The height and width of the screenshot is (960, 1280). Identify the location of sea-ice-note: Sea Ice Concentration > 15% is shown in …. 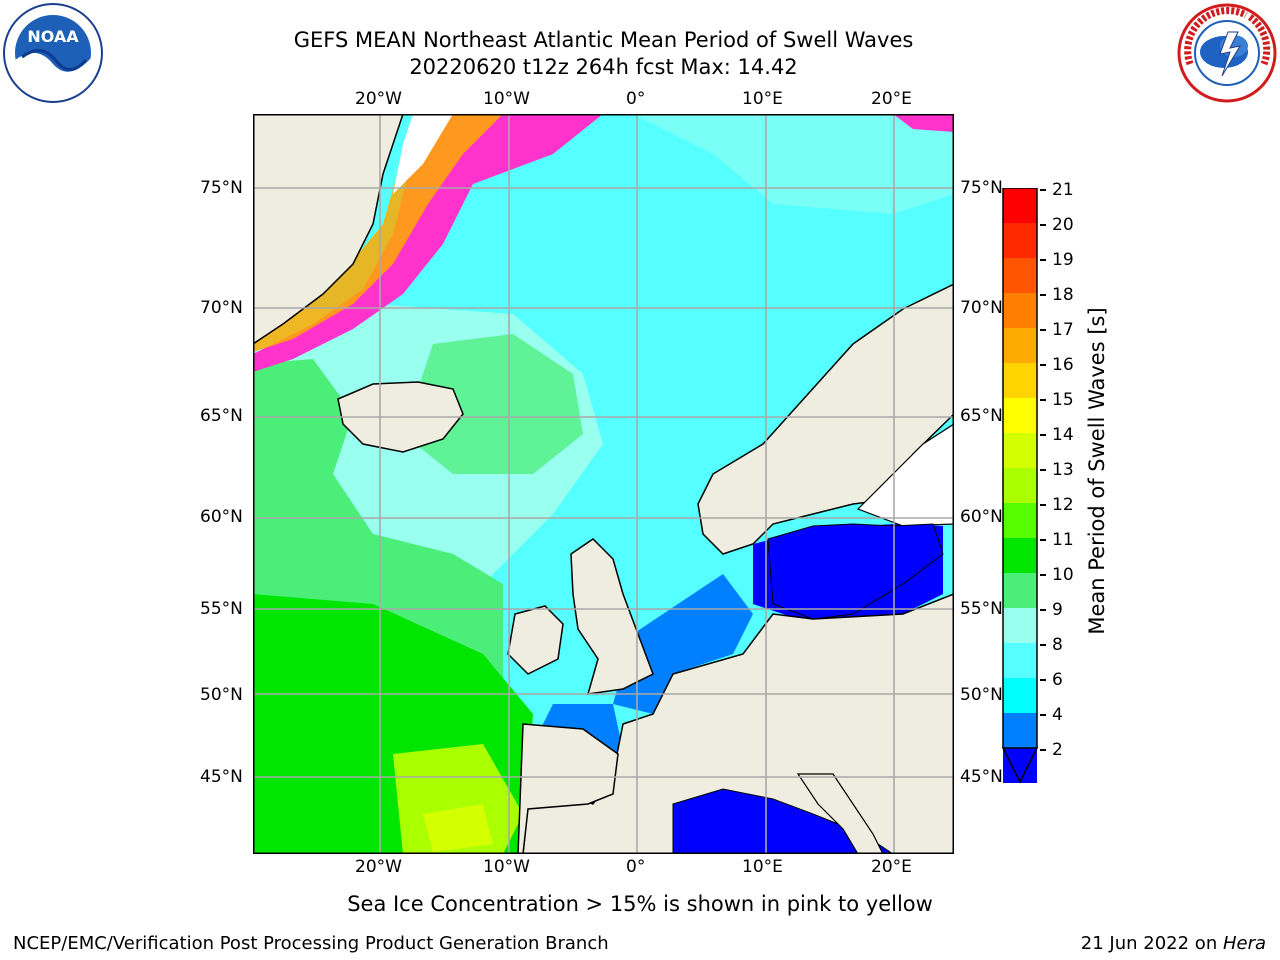
(640, 904).